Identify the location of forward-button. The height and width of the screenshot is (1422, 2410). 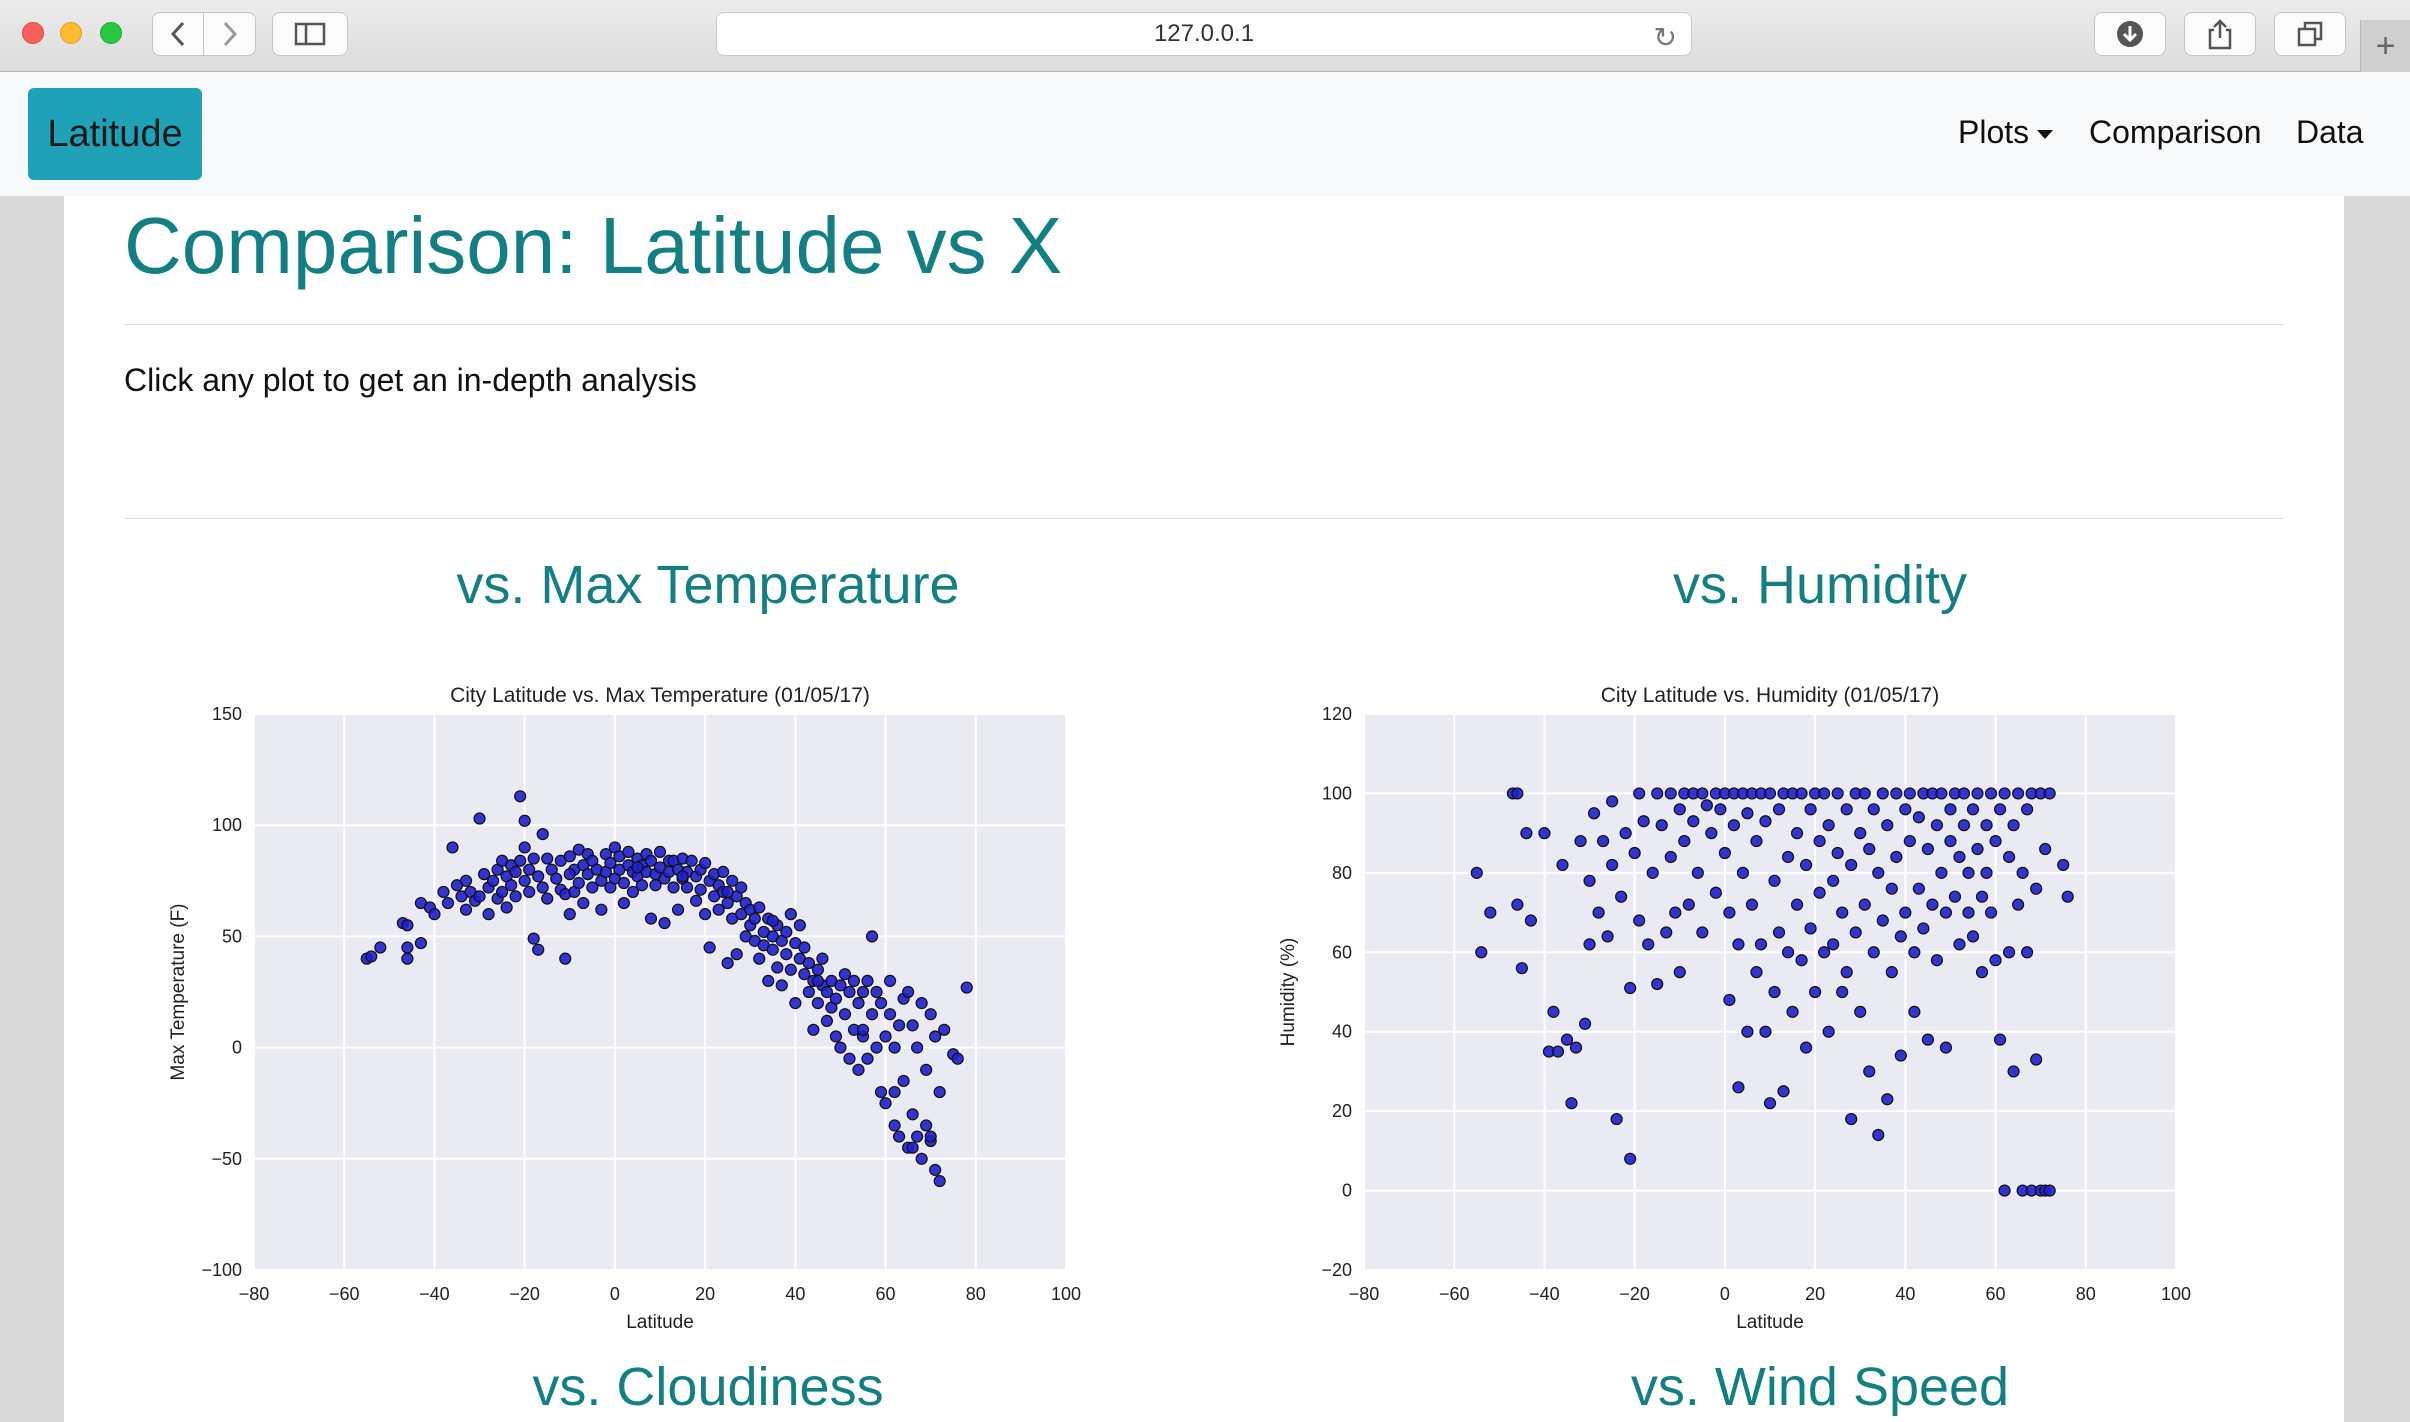
(230, 34).